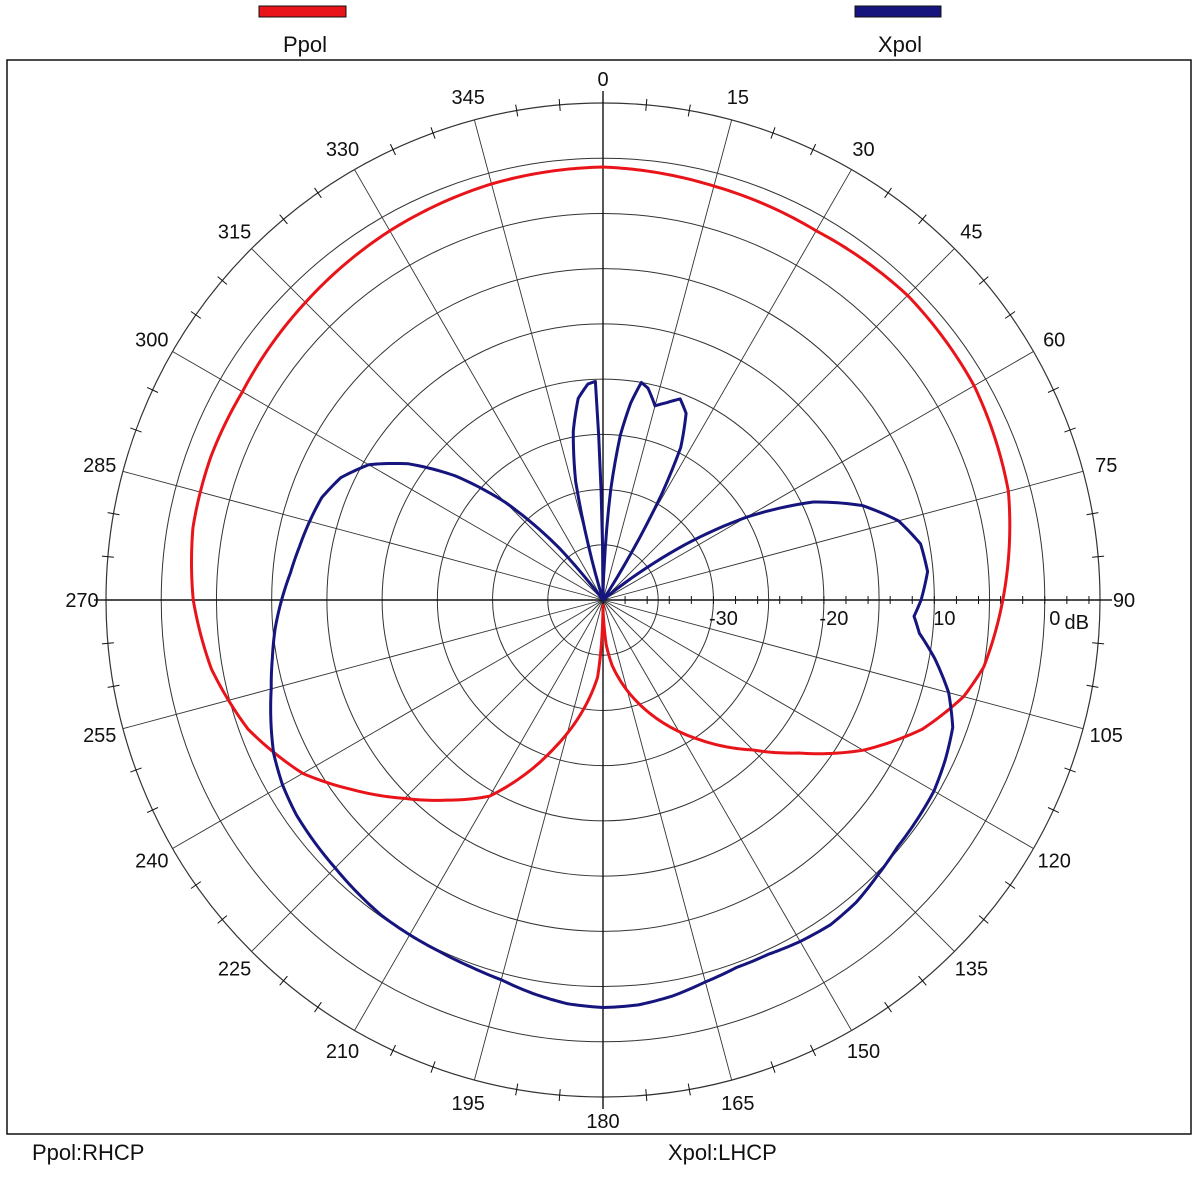  What do you see at coordinates (151, 341) in the screenshot?
I see `angle-label: 300` at bounding box center [151, 341].